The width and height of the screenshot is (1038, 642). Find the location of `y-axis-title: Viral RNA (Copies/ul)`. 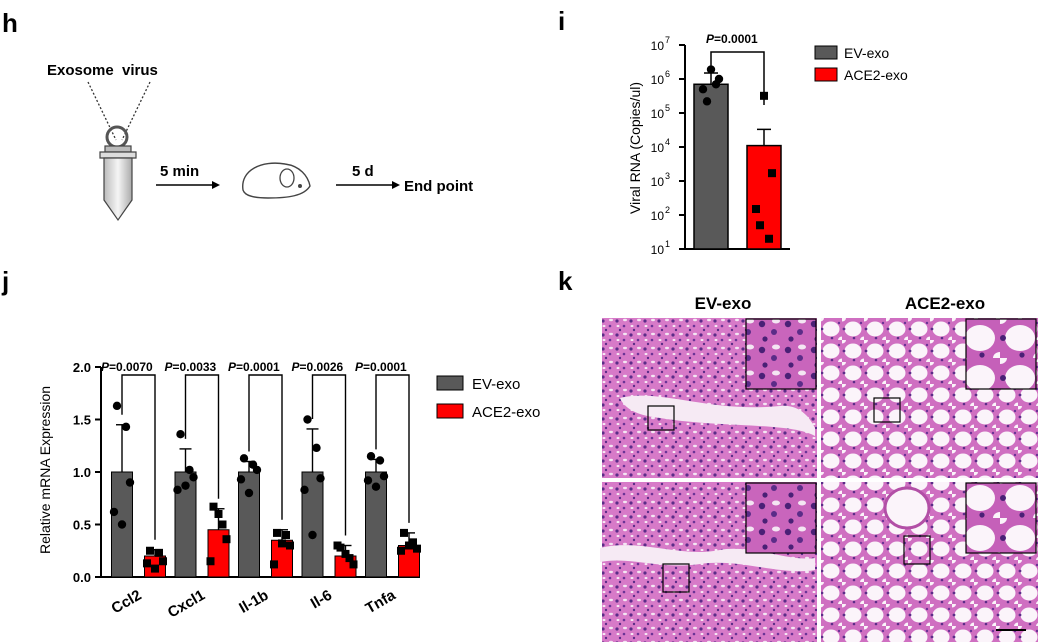

y-axis-title: Viral RNA (Copies/ul) is located at coordinates (635, 148).